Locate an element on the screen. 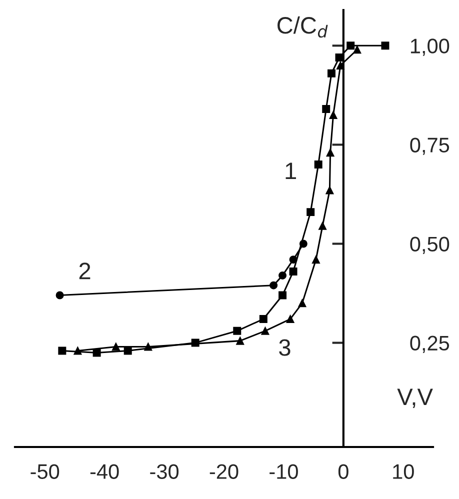 The width and height of the screenshot is (459, 499). y-tick-label: 1,00 is located at coordinates (430, 47).